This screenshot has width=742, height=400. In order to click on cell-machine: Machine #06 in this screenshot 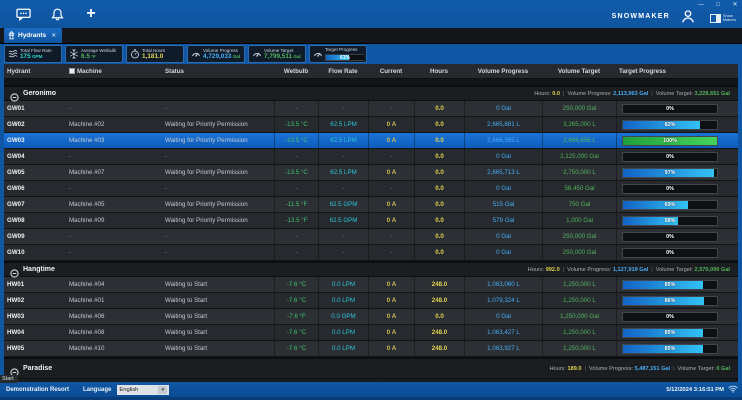, I will do `click(87, 316)`.